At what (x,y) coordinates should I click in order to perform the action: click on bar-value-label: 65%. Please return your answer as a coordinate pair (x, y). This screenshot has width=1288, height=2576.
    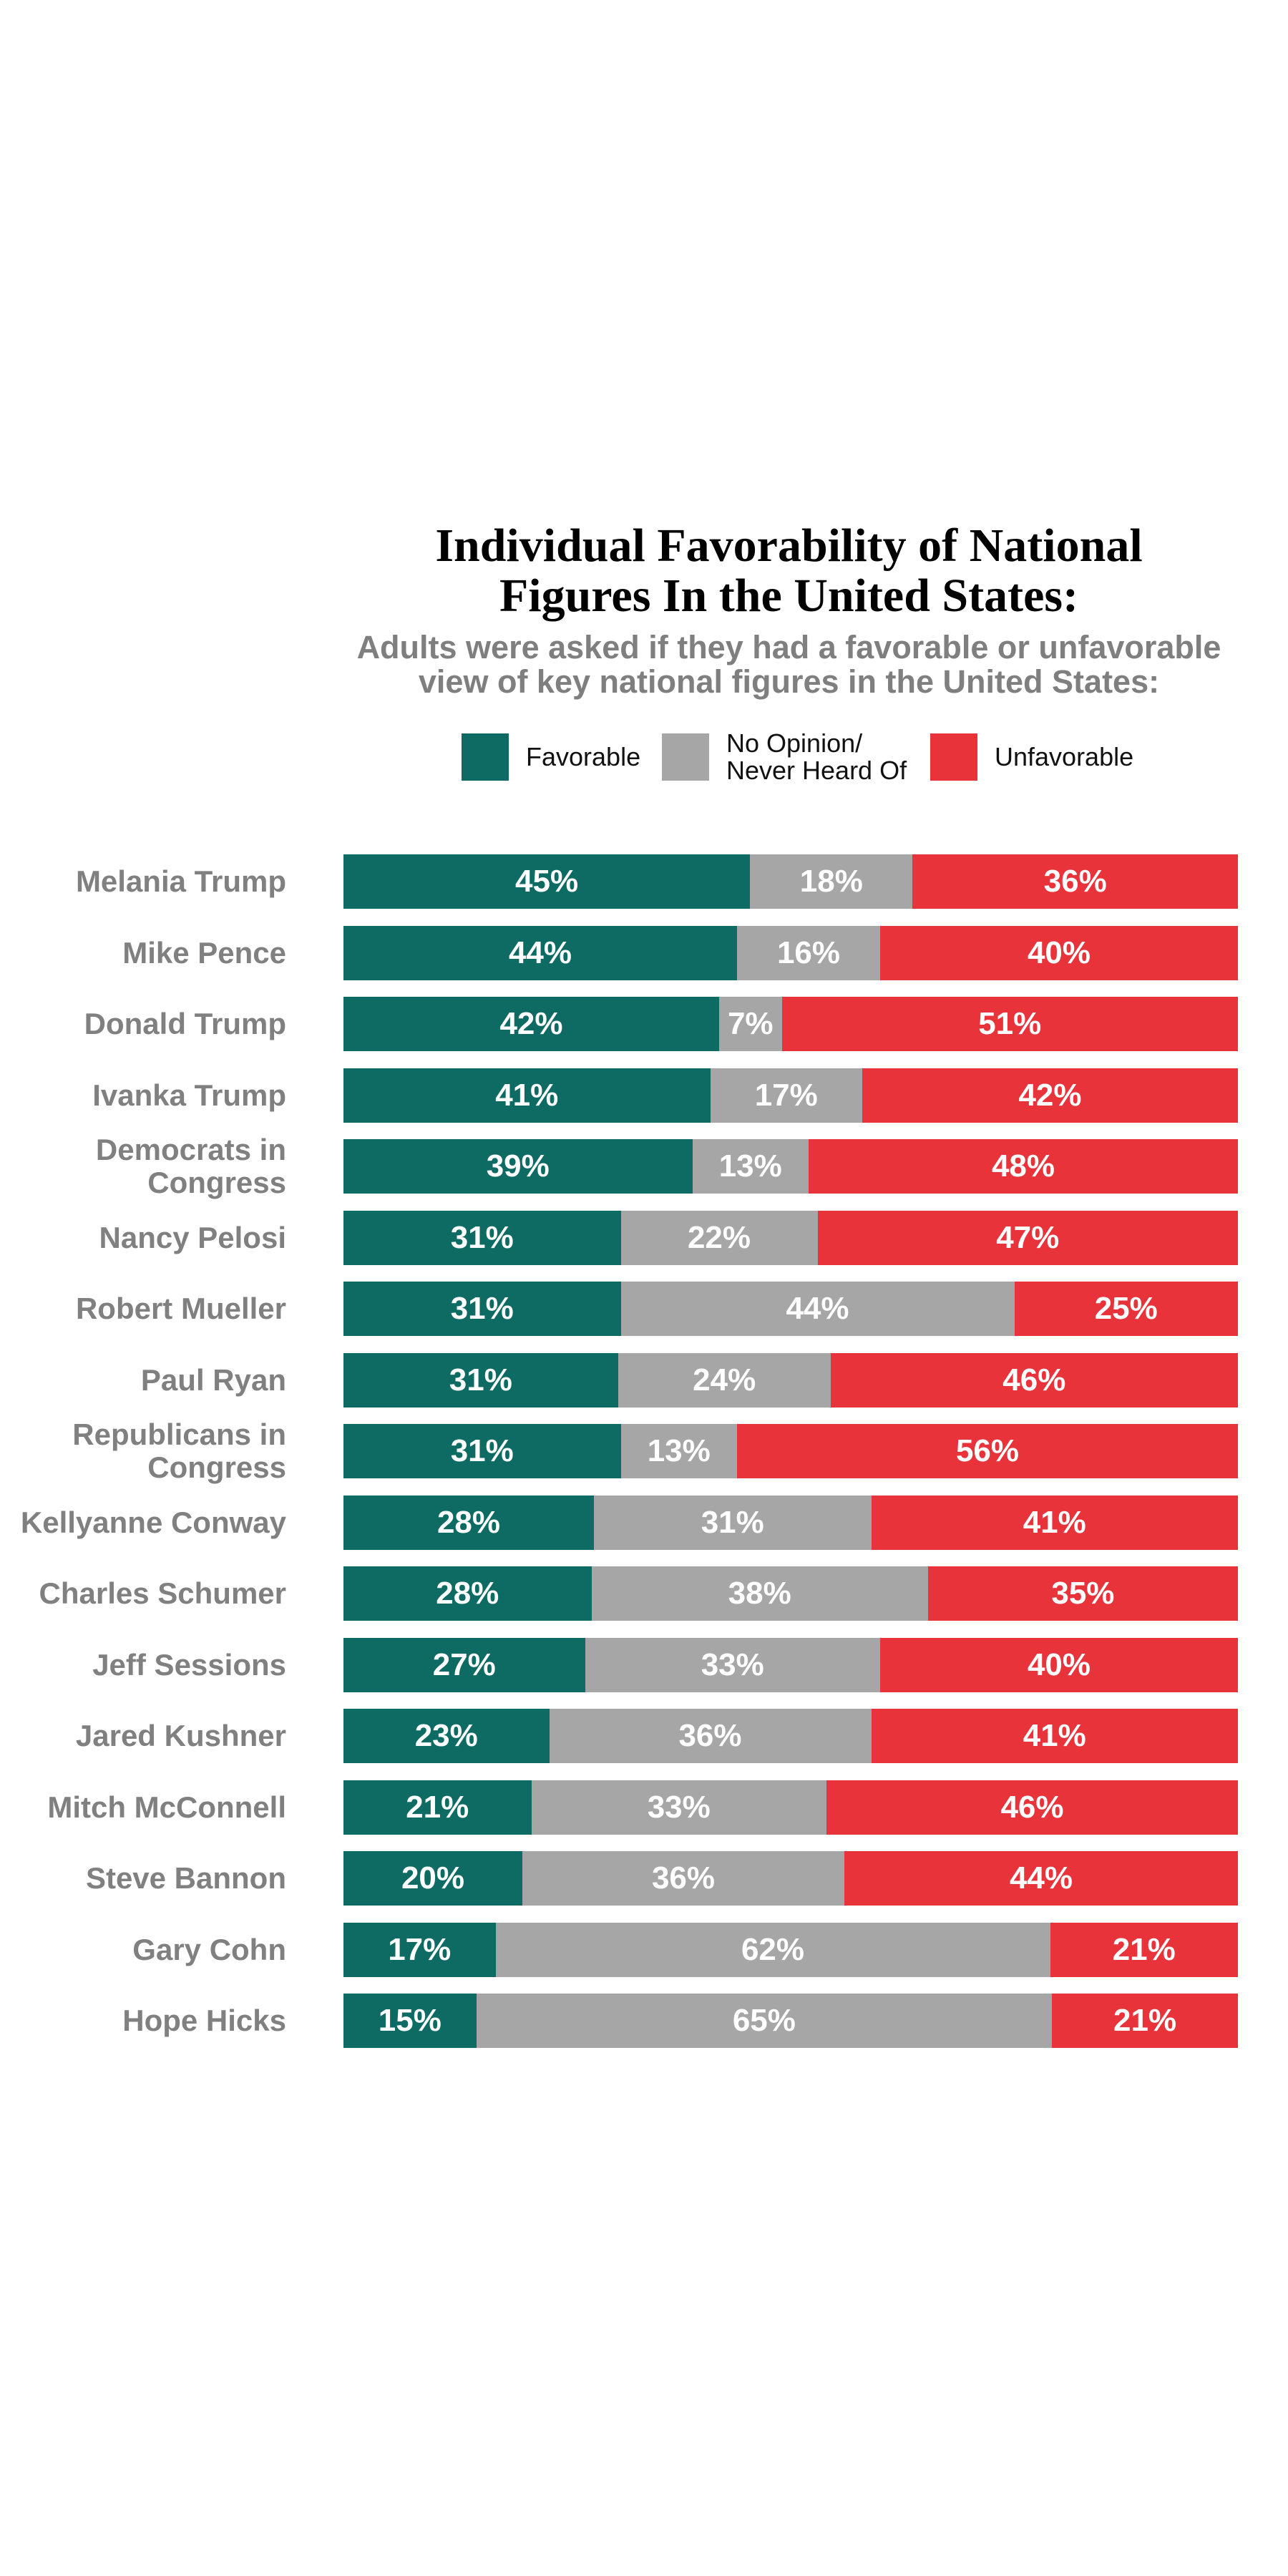
    Looking at the image, I should click on (764, 2020).